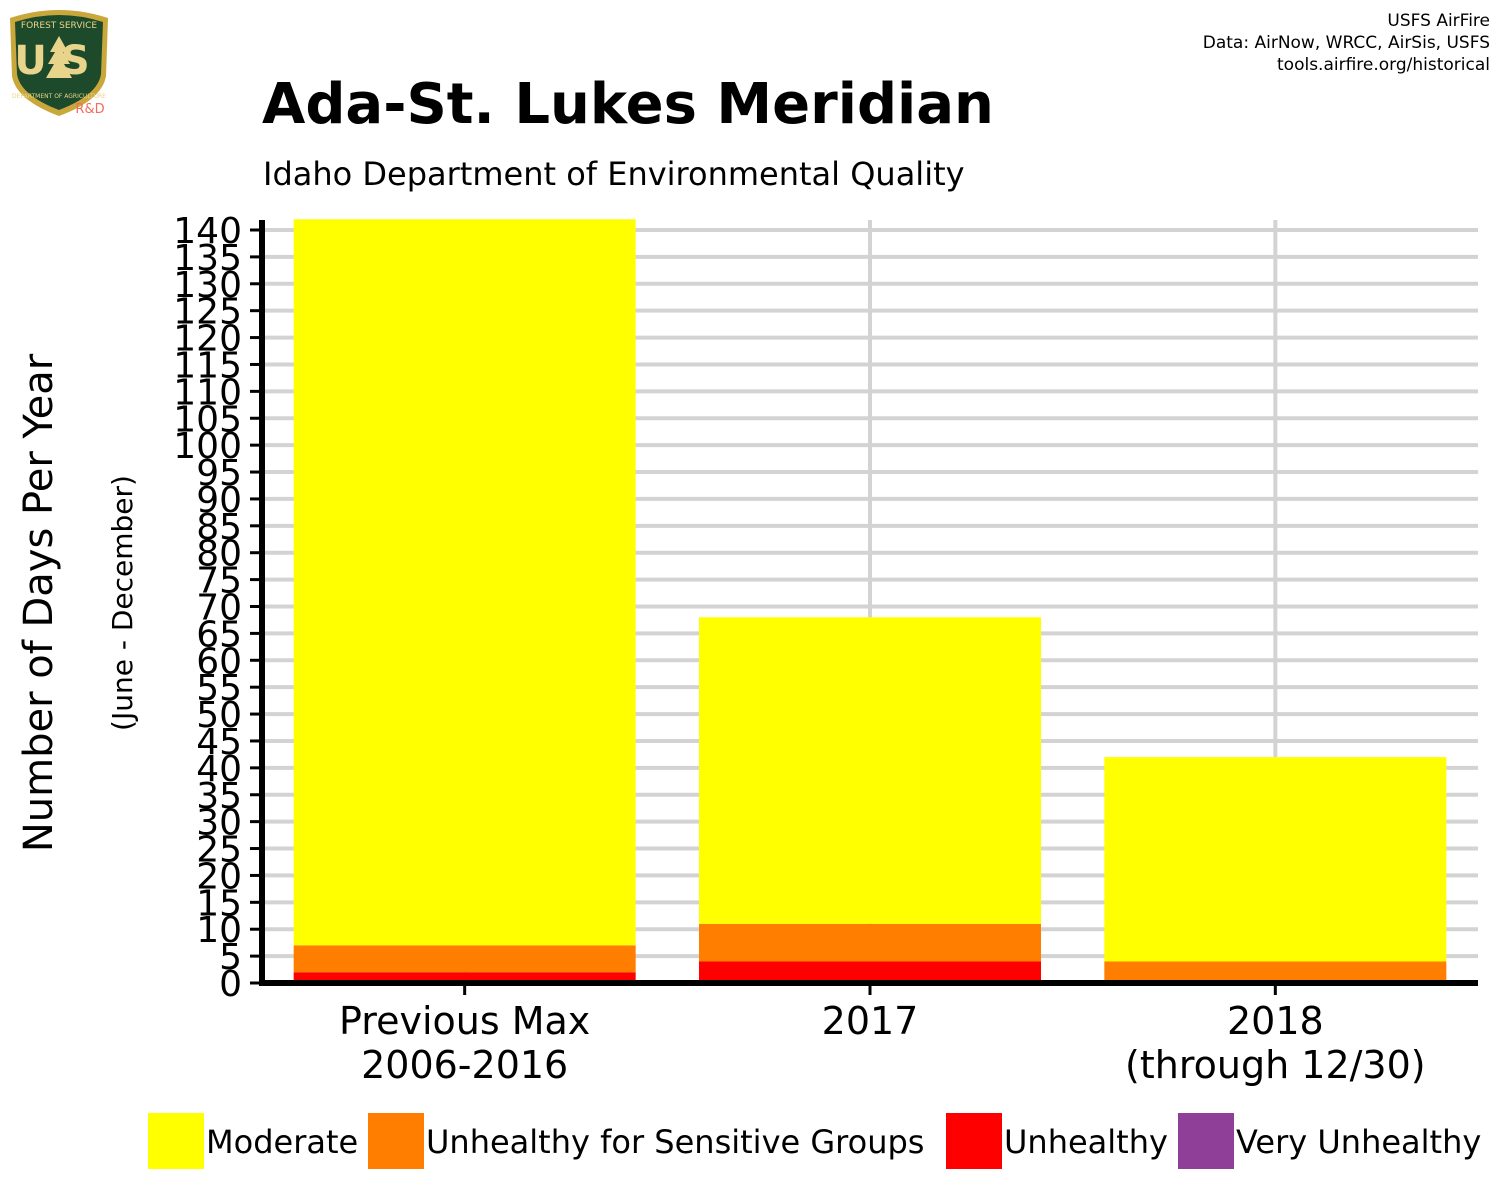  What do you see at coordinates (219, 688) in the screenshot?
I see `y-tick-label: 55` at bounding box center [219, 688].